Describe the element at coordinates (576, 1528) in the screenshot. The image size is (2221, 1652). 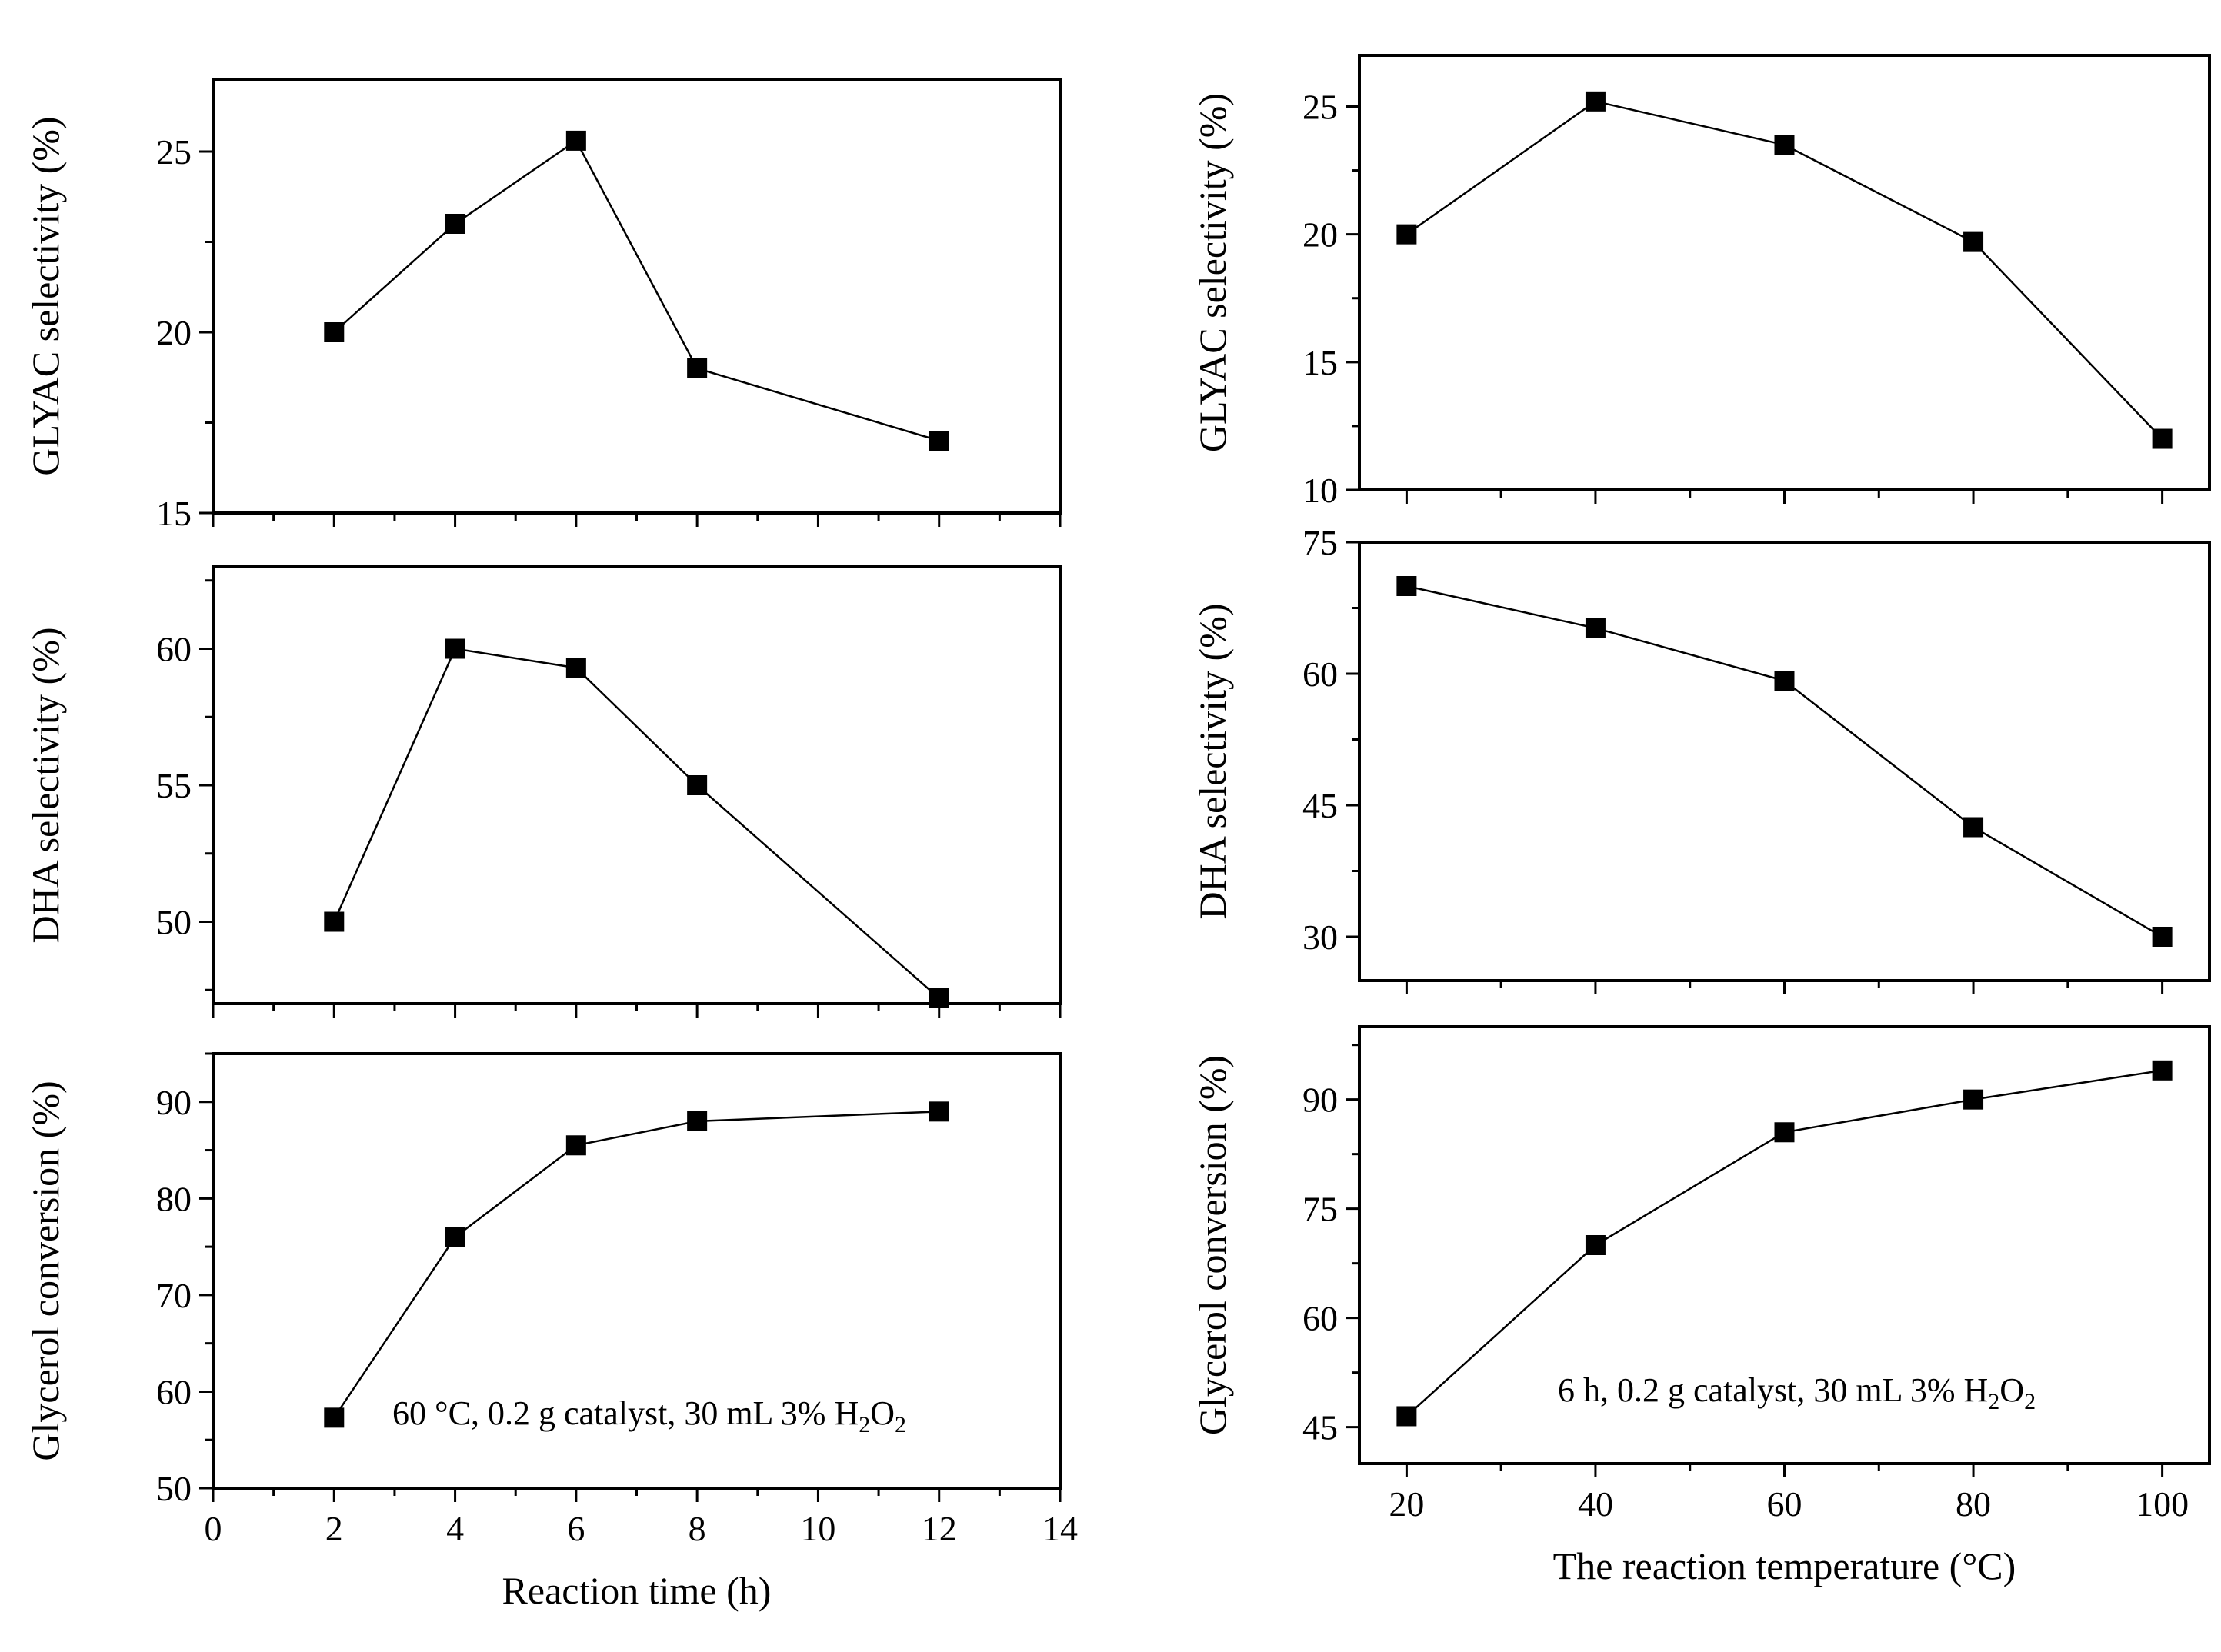
I see `x-tick-label: 6` at that location.